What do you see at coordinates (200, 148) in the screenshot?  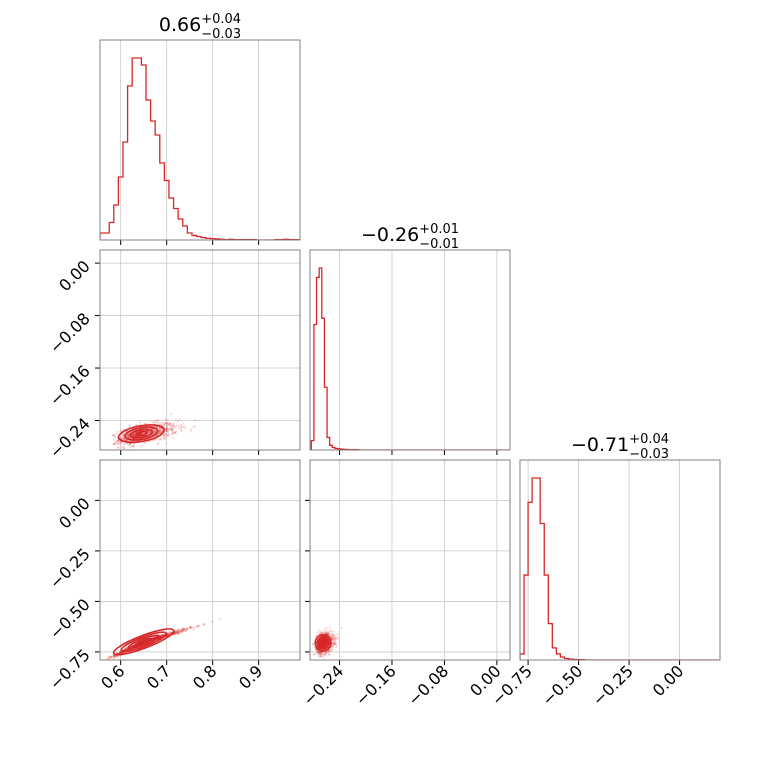 I see `histogram-step-line` at bounding box center [200, 148].